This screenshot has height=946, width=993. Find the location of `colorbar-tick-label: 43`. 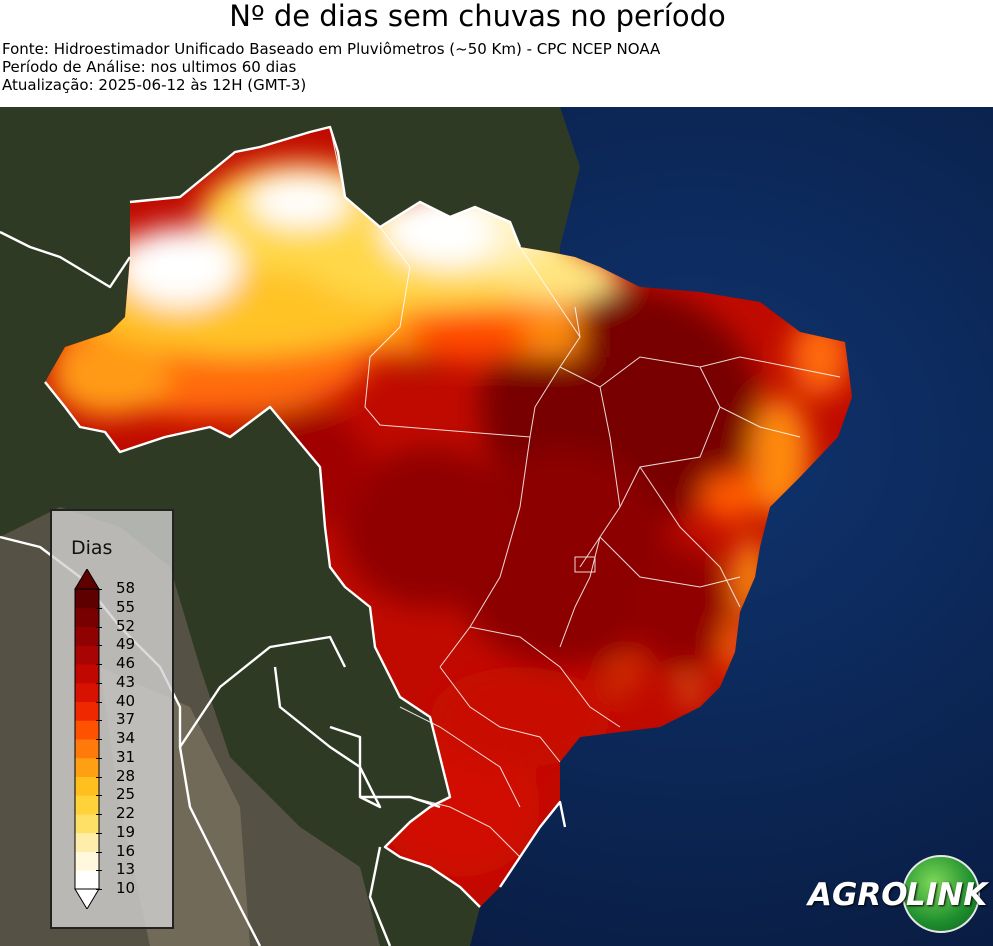

colorbar-tick-label: 43 is located at coordinates (126, 681).